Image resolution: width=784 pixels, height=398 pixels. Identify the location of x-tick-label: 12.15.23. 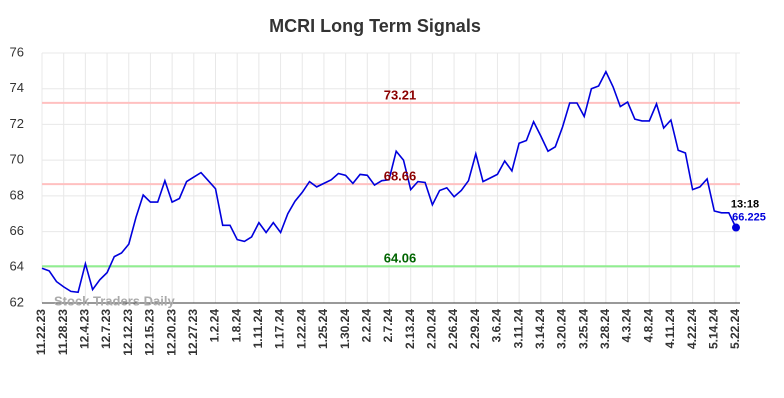
(150, 332).